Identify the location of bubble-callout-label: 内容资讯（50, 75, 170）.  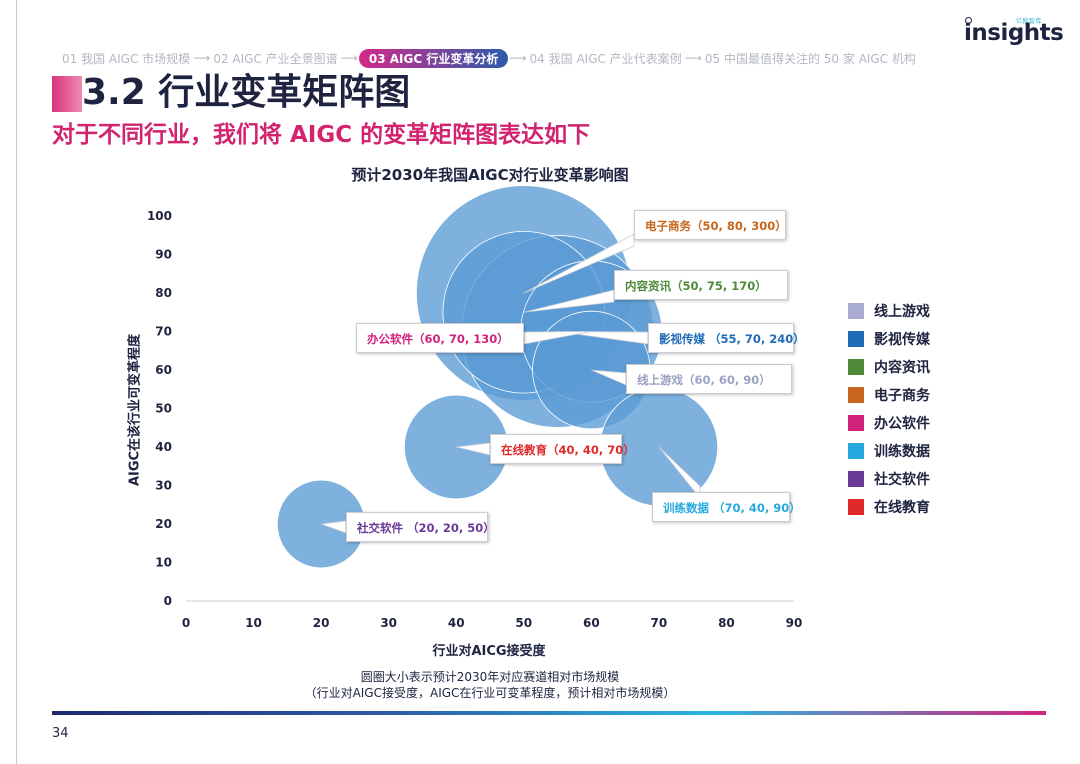
(701, 285).